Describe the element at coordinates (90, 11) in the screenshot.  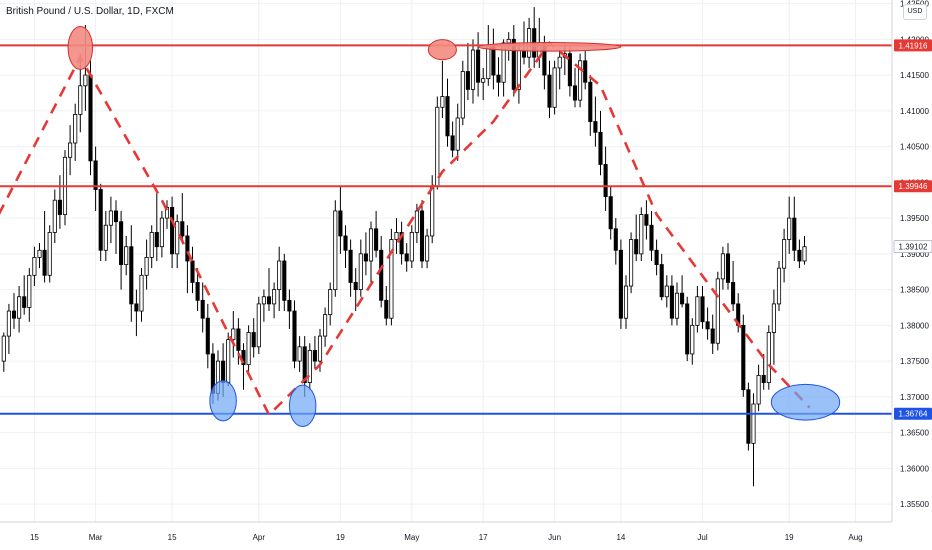
I see `chart-title: British Pound / U.S. Dollar, 1D, FXCM` at that location.